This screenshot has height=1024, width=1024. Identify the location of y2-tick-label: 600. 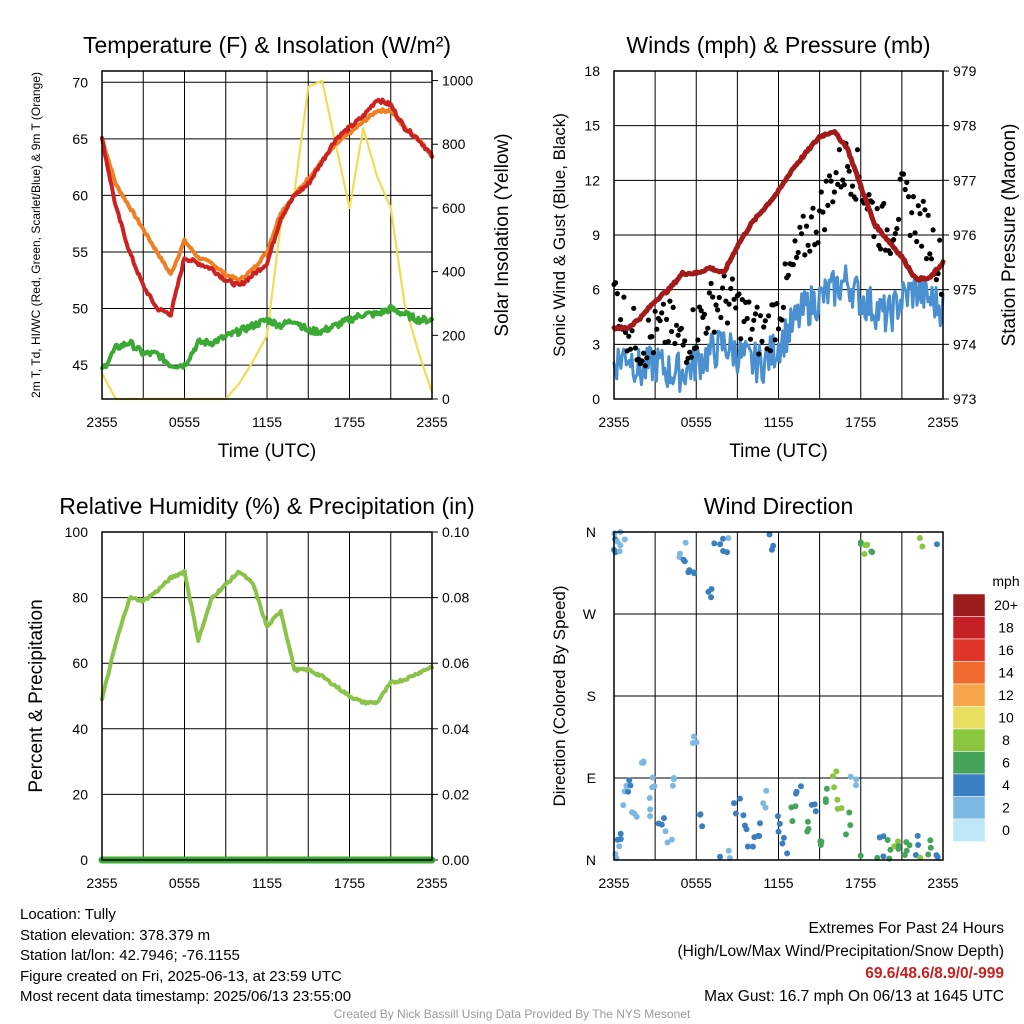
(454, 208).